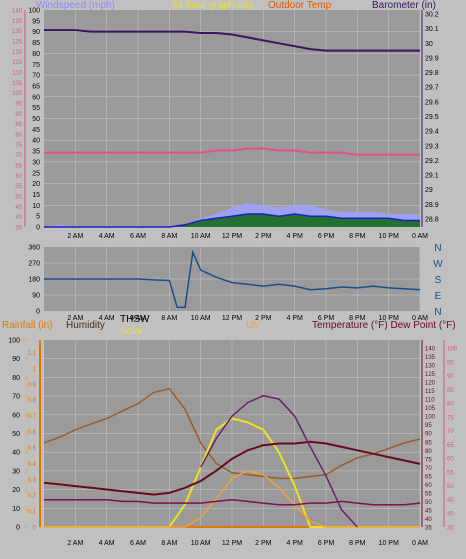 This screenshot has width=466, height=559. Describe the element at coordinates (27, 491) in the screenshot. I see `axis-tick-label: 2` at that location.